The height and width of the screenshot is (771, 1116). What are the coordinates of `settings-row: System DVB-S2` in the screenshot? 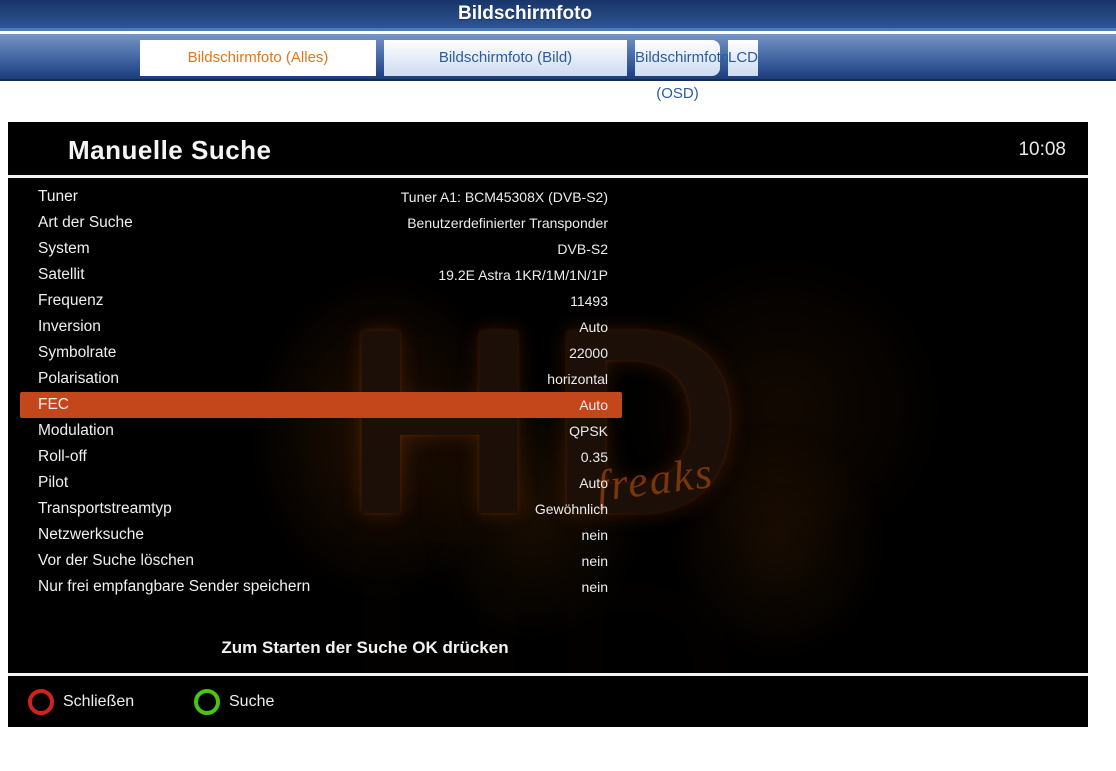 It's located at (321, 249).